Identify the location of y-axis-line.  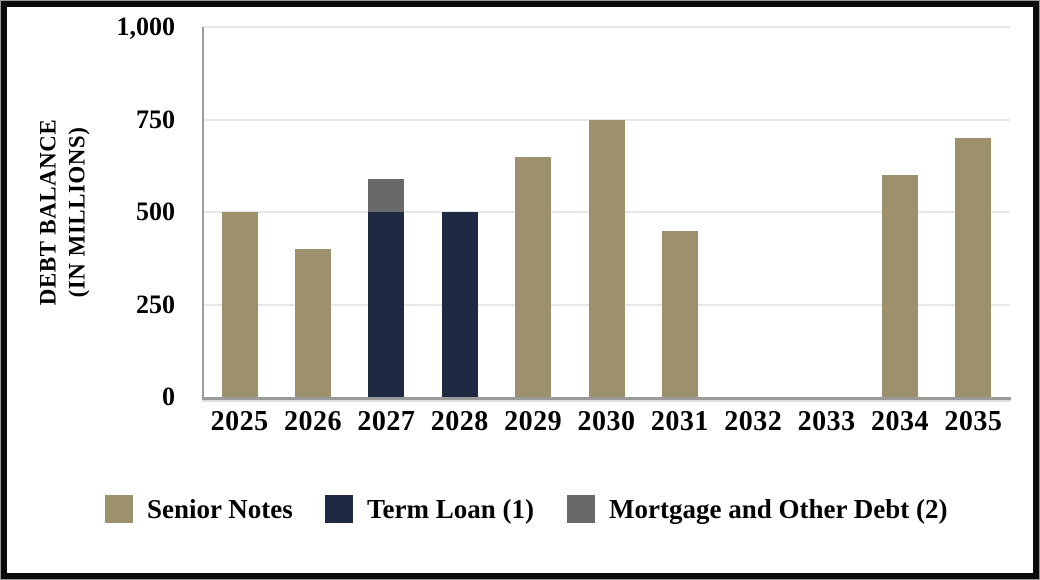
(203, 213).